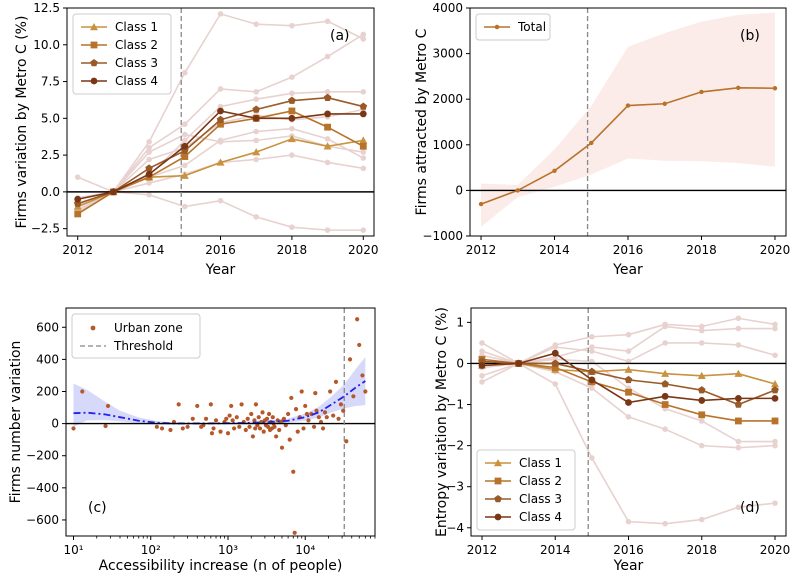 Image resolution: width=793 pixels, height=580 pixels. What do you see at coordinates (50, 82) in the screenshot?
I see `y-tick-label: 7.5` at bounding box center [50, 82].